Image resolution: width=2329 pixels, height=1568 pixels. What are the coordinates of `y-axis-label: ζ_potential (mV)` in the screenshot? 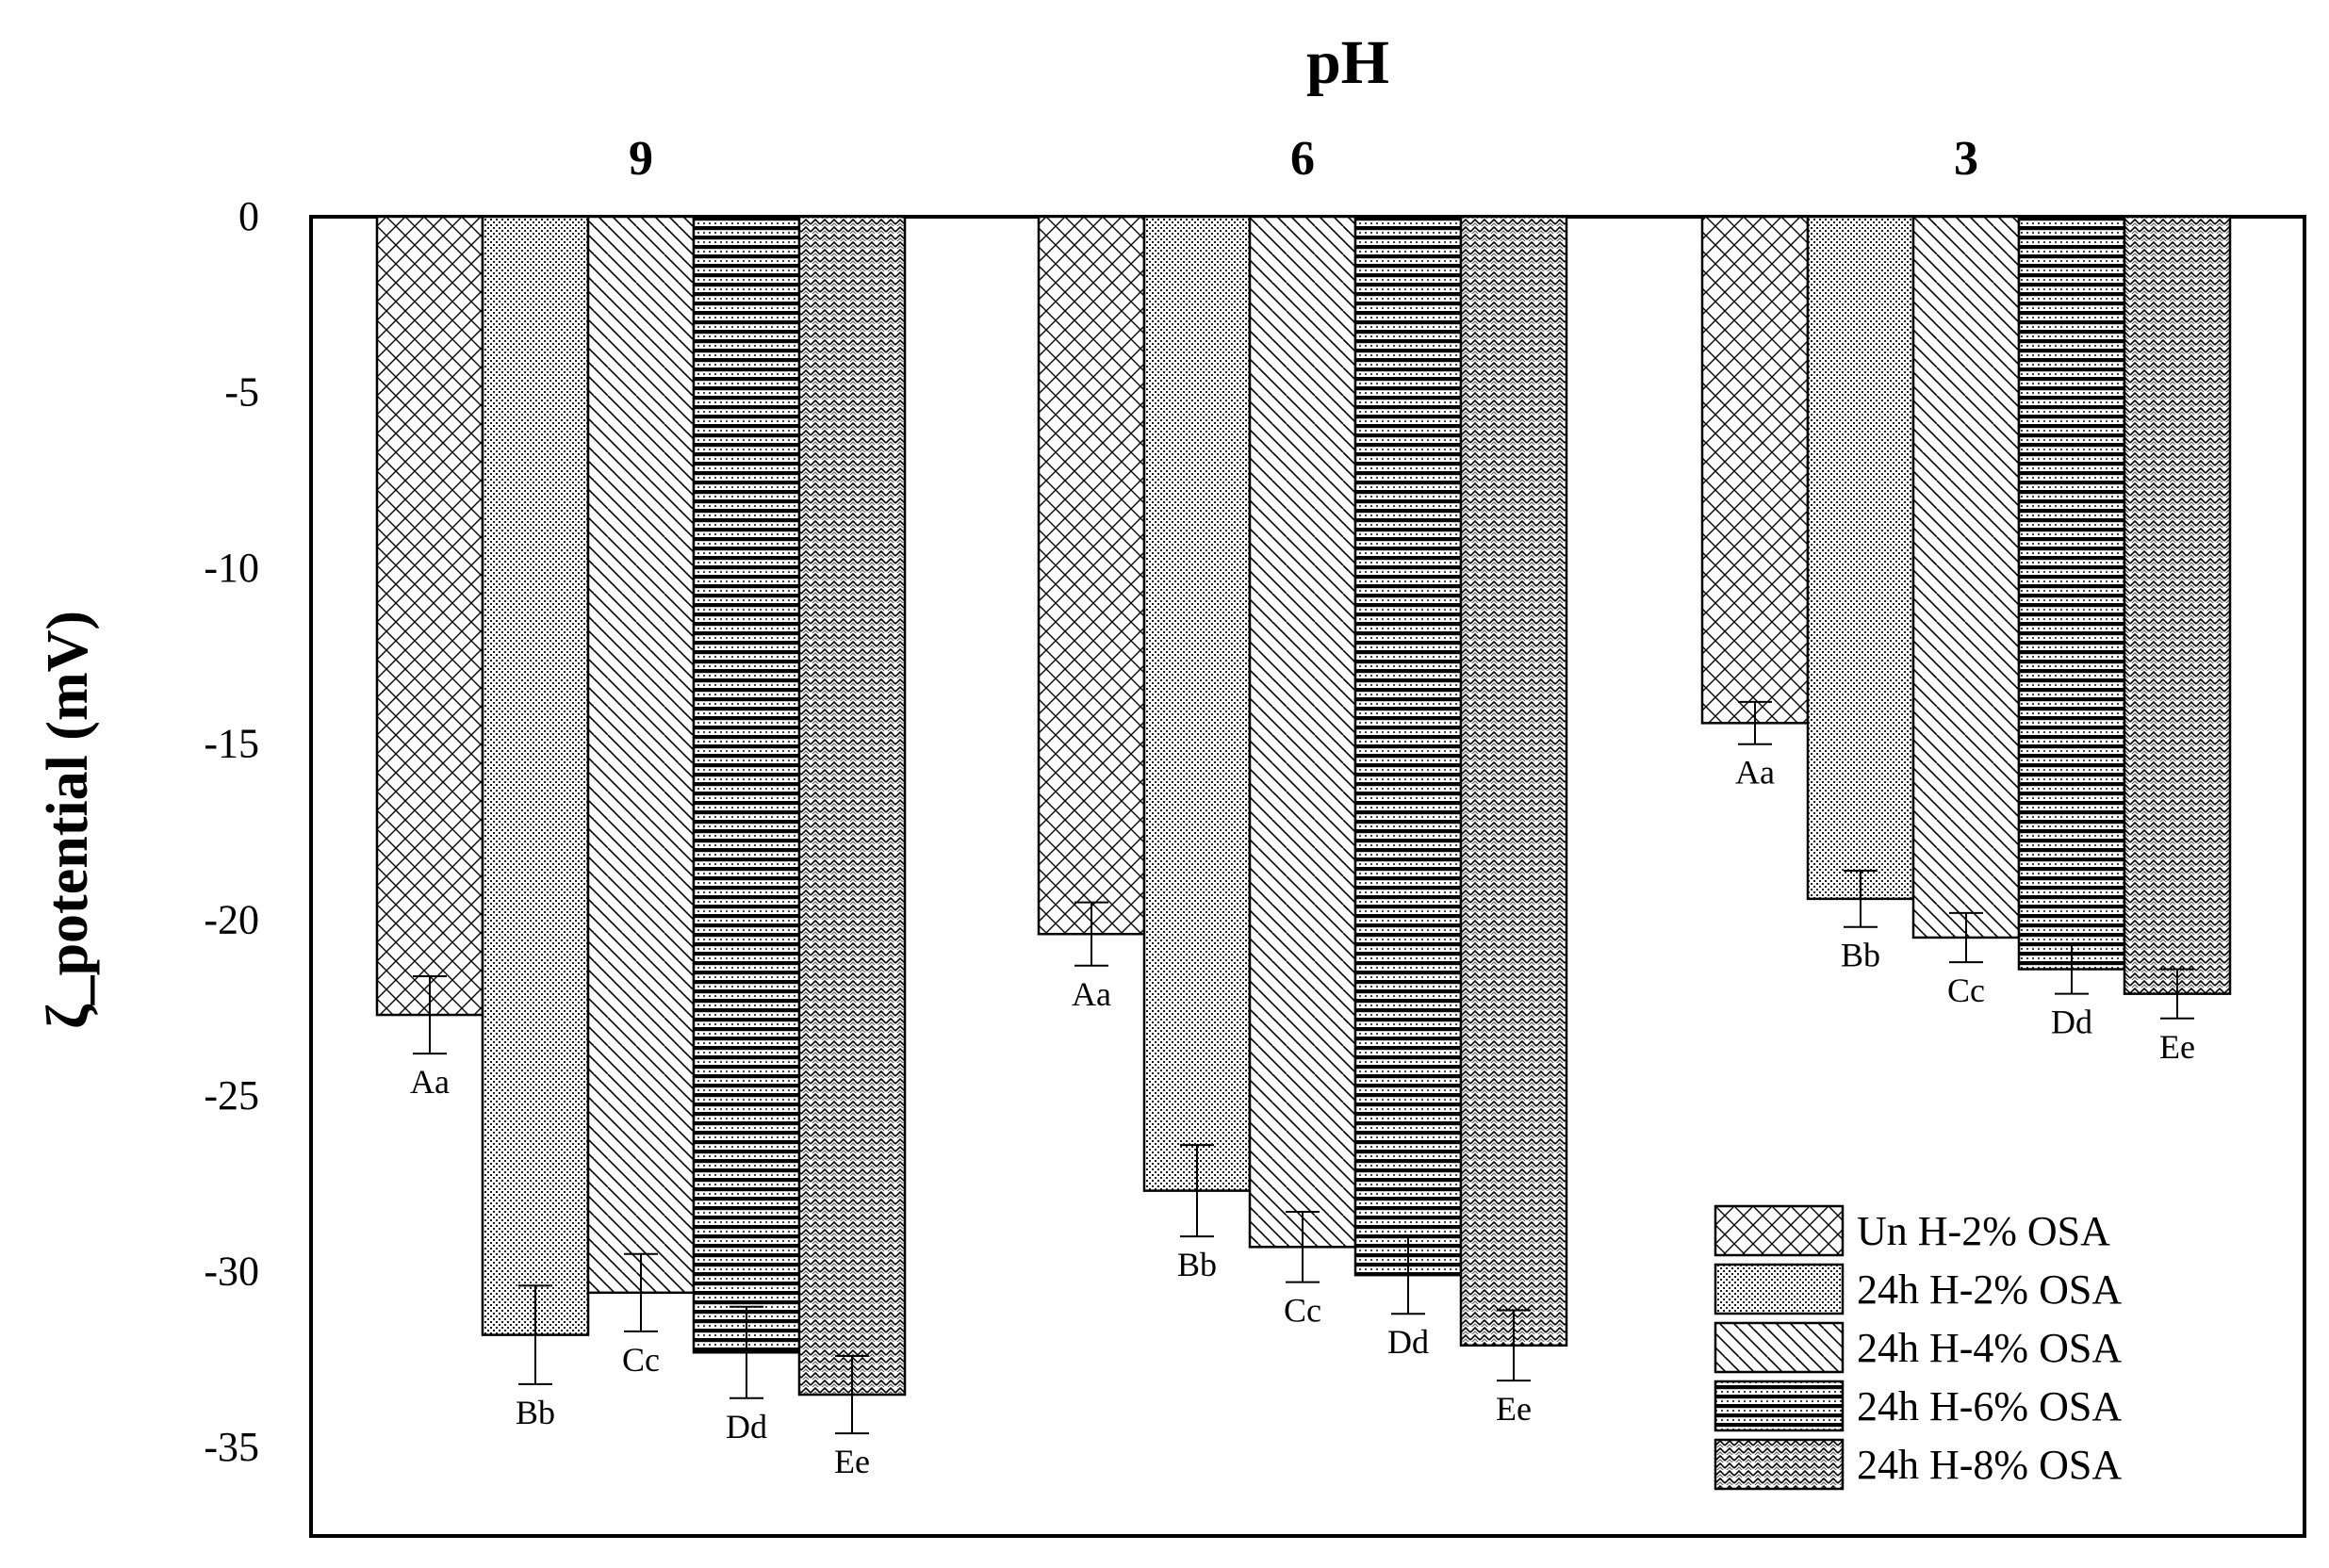 It's located at (68, 820).